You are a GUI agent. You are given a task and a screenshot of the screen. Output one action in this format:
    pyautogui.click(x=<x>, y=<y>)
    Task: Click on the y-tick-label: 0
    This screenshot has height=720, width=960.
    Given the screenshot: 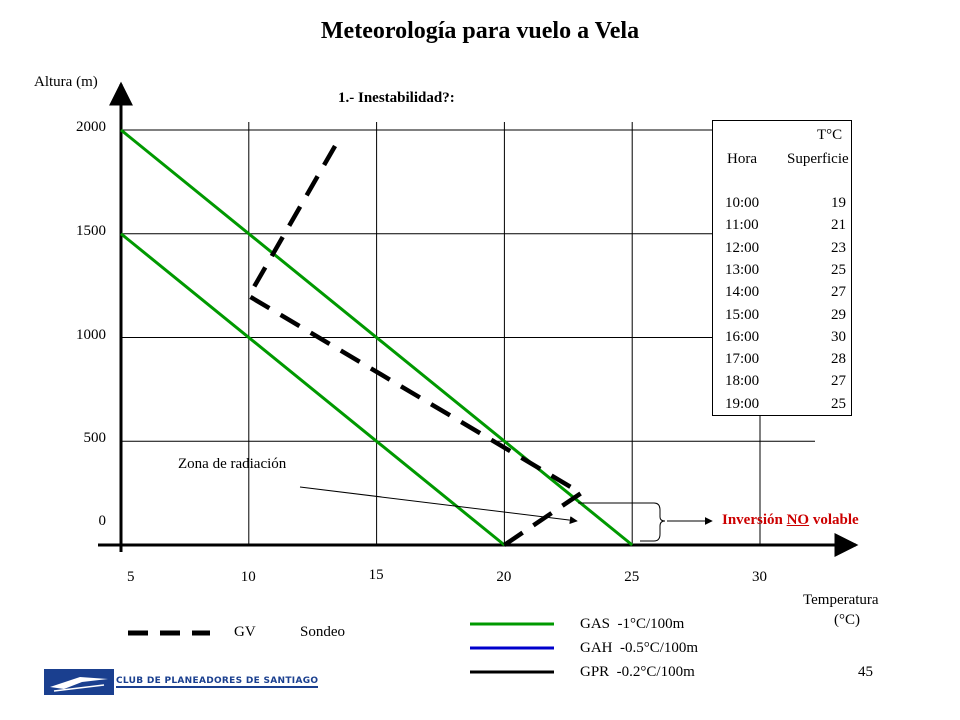 What is the action you would take?
    pyautogui.click(x=102, y=521)
    